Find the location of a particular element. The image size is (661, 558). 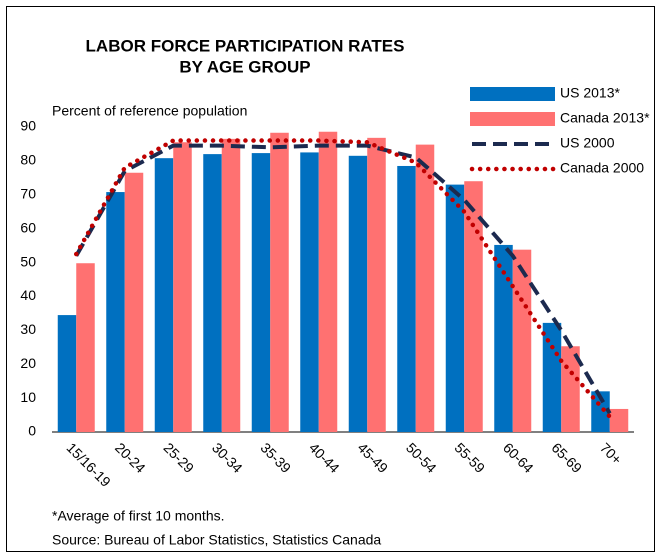

x-tick-label: 60-64 is located at coordinates (518, 457).